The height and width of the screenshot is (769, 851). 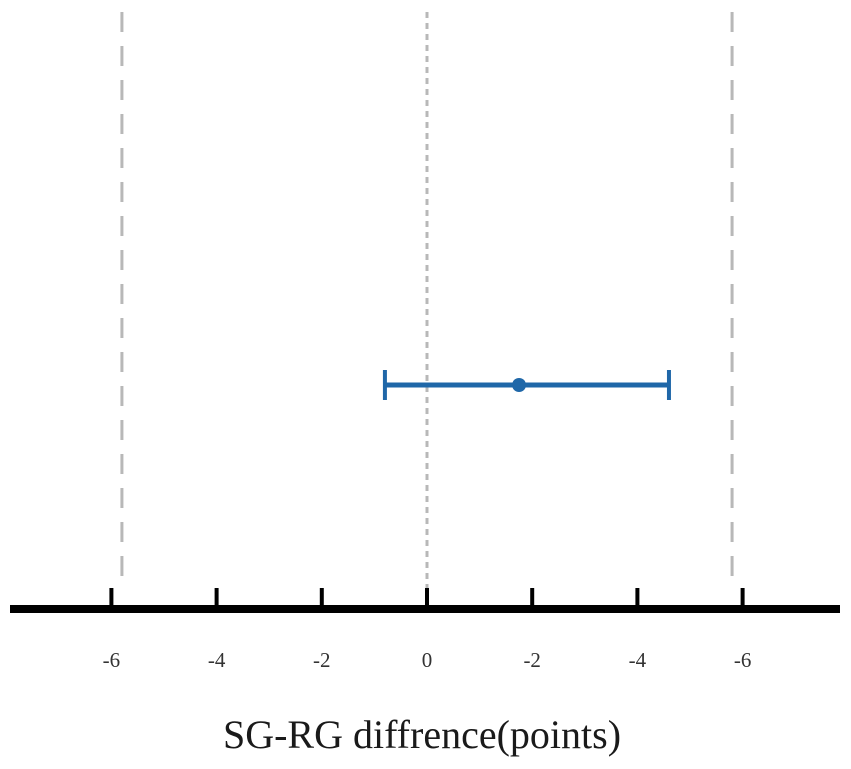 I want to click on x-axis-title: SG-RG diffrence(points), so click(x=422, y=734).